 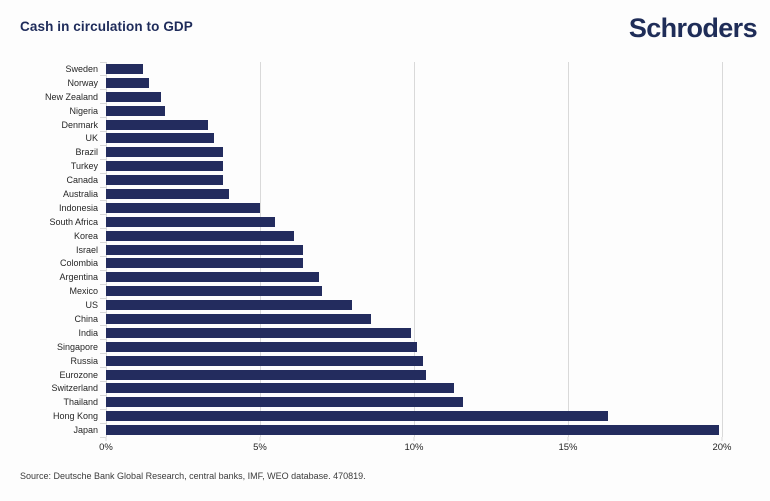 I want to click on bar-argentina, so click(x=212, y=277).